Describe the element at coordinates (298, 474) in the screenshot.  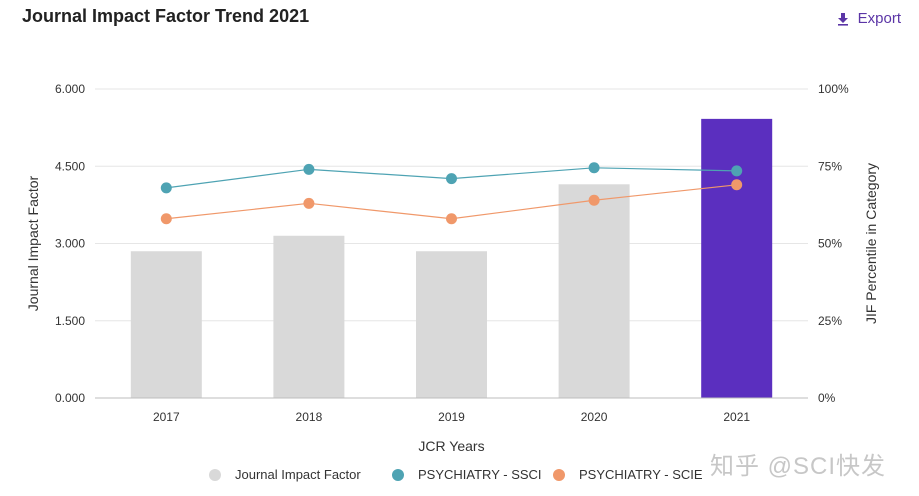
I see `legend-label-jif: Journal Impact Factor` at that location.